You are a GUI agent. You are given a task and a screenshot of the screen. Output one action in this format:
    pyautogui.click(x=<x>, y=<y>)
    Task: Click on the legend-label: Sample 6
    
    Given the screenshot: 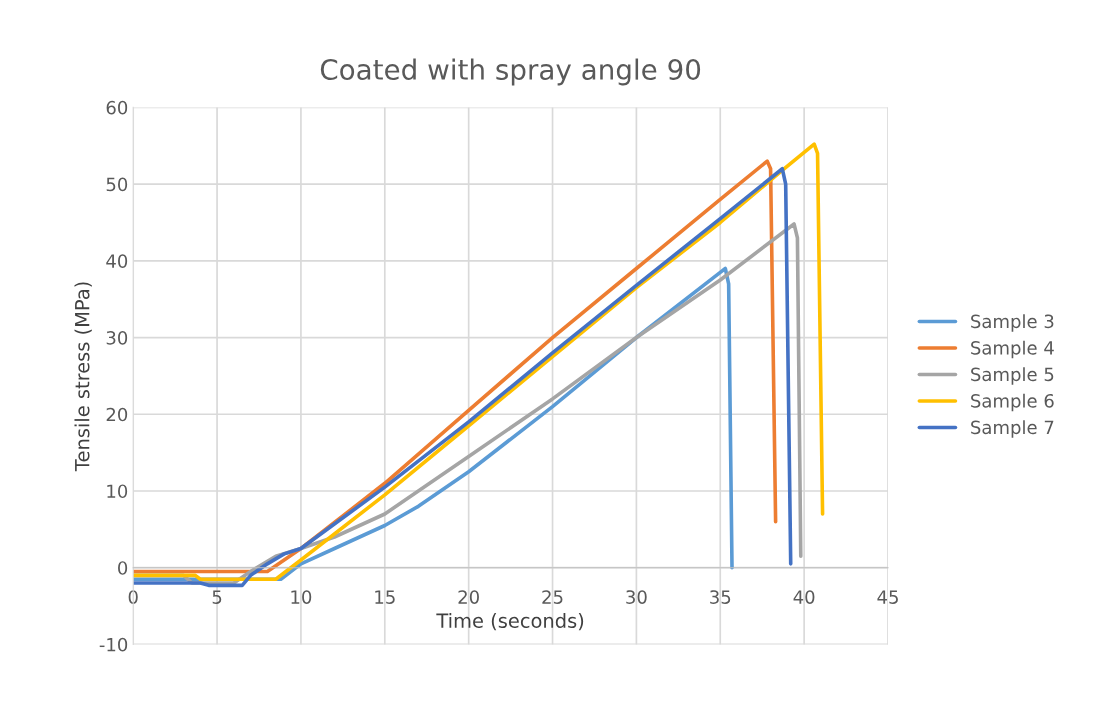 What is the action you would take?
    pyautogui.click(x=1012, y=402)
    